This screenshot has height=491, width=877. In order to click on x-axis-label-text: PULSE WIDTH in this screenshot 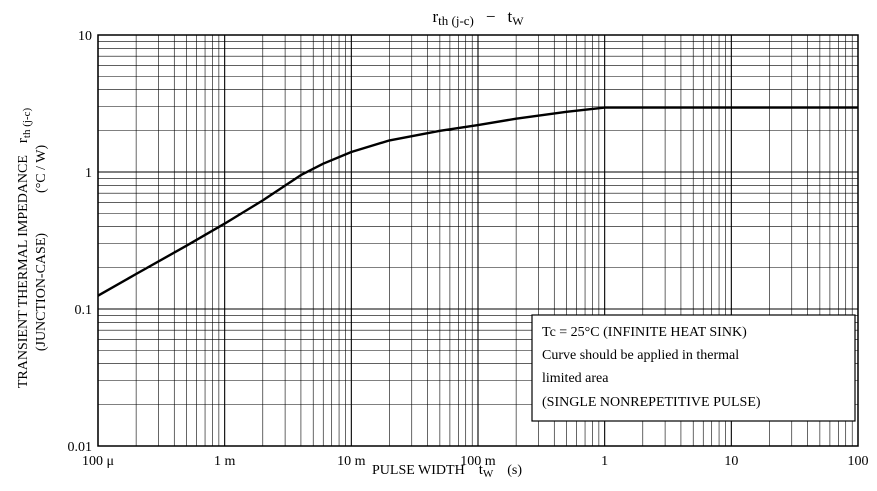, I will do `click(418, 470)`.